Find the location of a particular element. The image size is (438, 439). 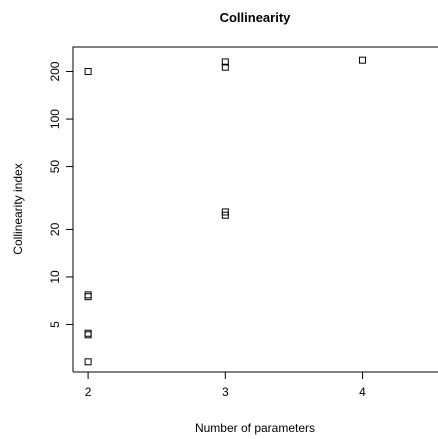

chart-title: Collinearity is located at coordinates (256, 17).